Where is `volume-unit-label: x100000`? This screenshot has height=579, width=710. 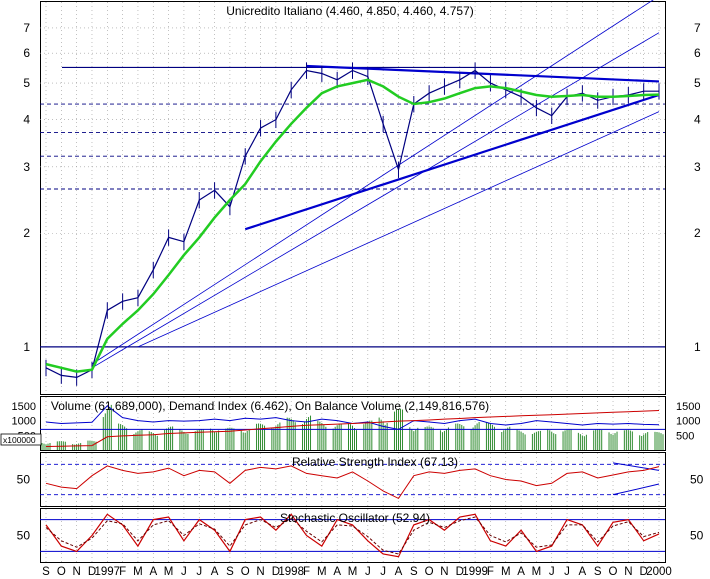
volume-unit-label: x100000 is located at coordinates (19, 440).